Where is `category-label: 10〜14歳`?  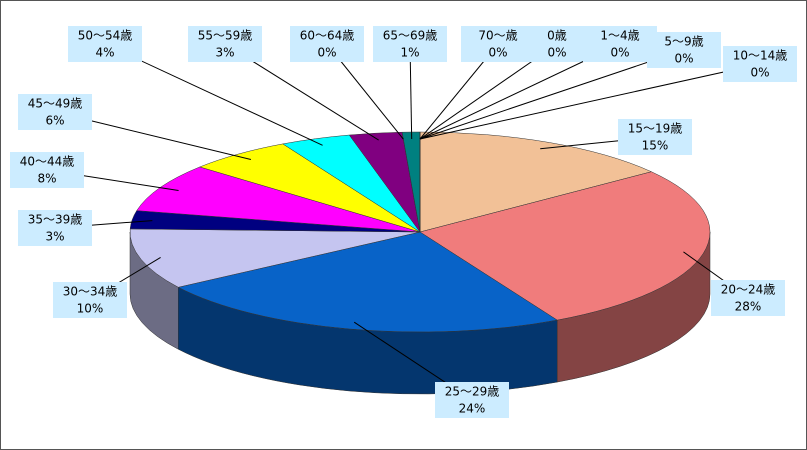 category-label: 10〜14歳 is located at coordinates (760, 56).